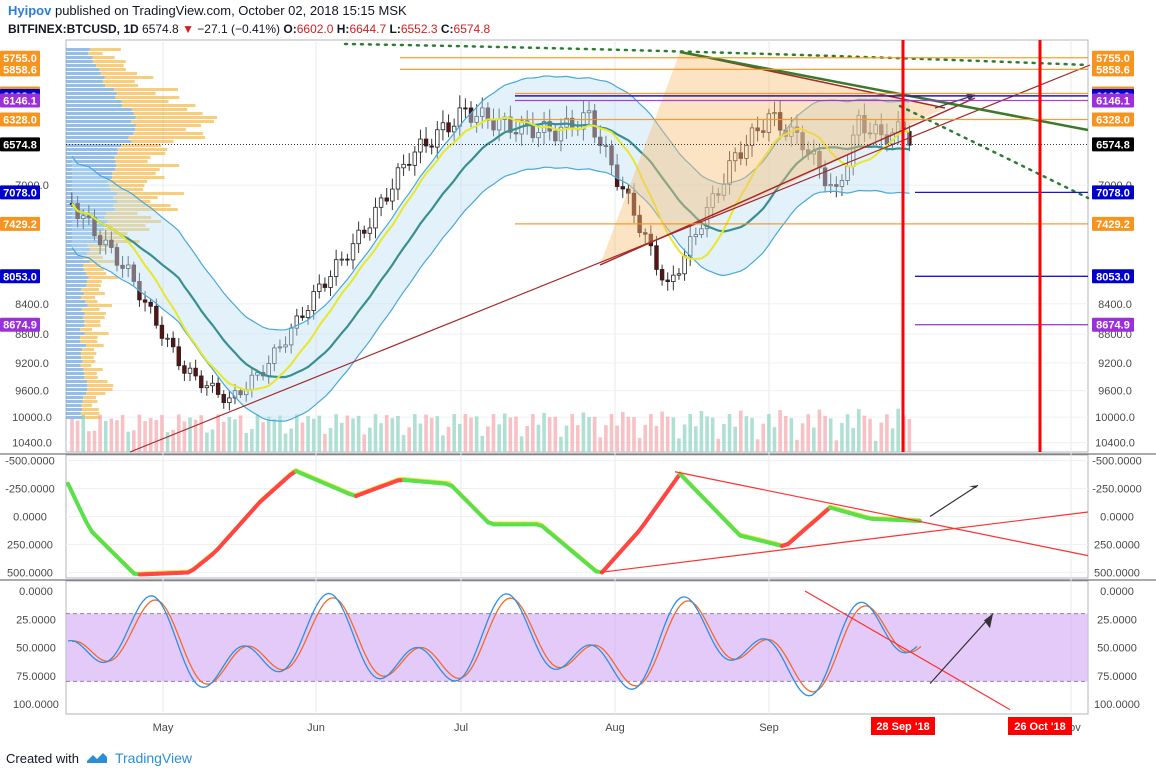  I want to click on price-tick-left: 8400.0, so click(32, 305).